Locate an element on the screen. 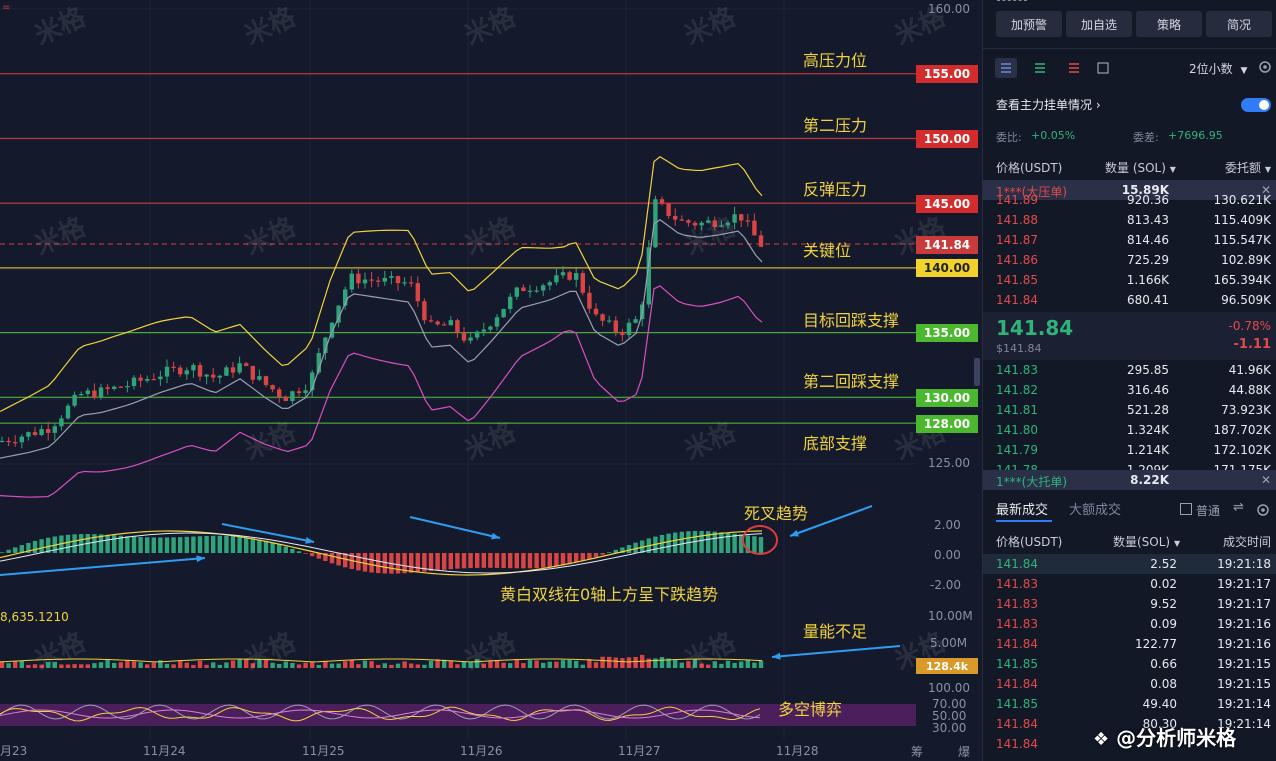 Image resolution: width=1276 pixels, height=761 pixels. trade-price: 141.83 is located at coordinates (1017, 604).